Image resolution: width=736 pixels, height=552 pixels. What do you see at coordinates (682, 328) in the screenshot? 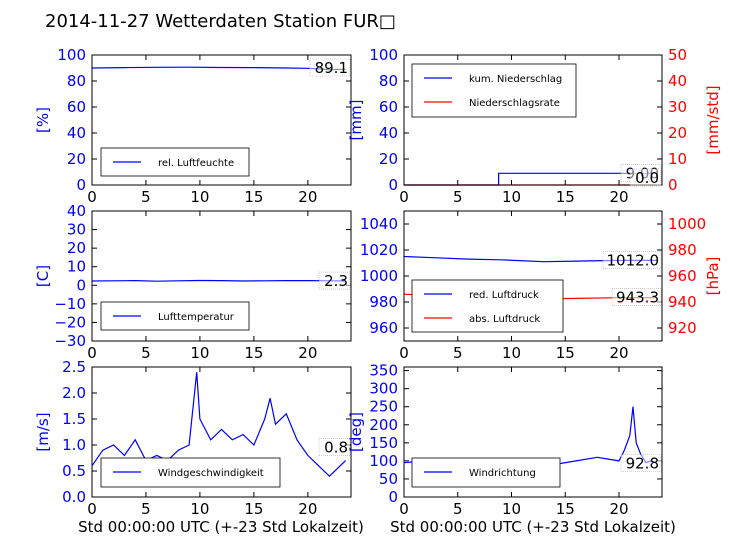
I see `y2-tick-label: 920` at bounding box center [682, 328].